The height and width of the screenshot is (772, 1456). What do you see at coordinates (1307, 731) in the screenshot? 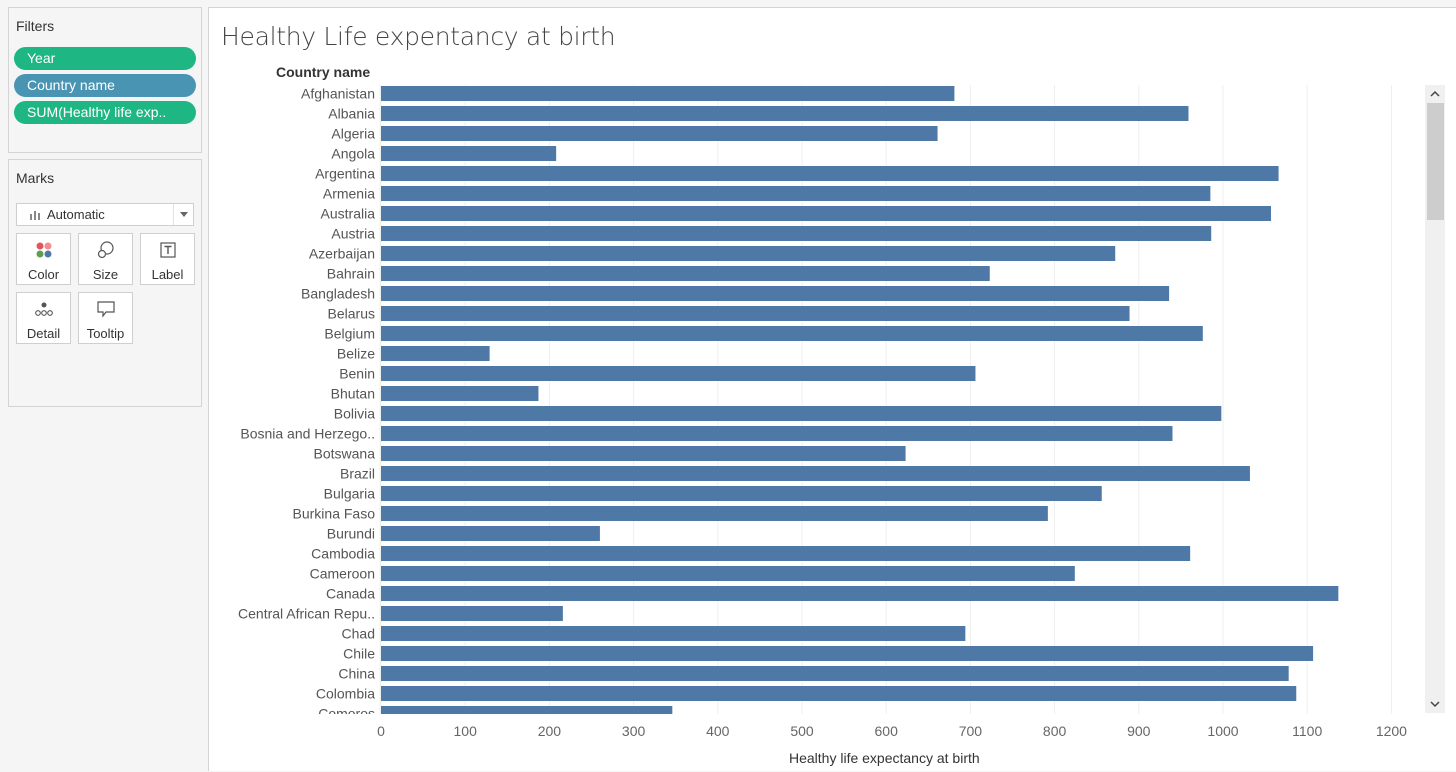
I see `x-tick-label: 1100` at bounding box center [1307, 731].